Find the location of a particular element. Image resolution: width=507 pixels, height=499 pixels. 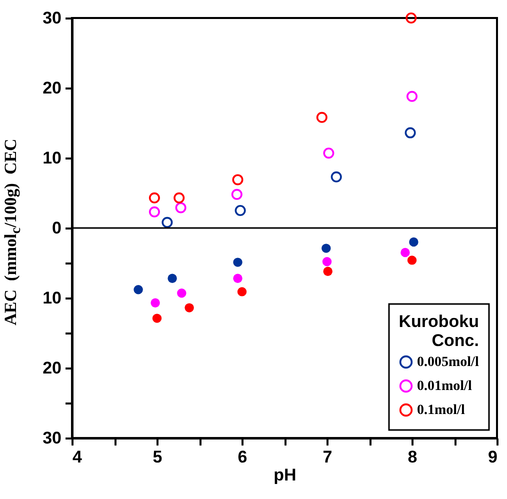

x-tick-label: 5 is located at coordinates (157, 457).